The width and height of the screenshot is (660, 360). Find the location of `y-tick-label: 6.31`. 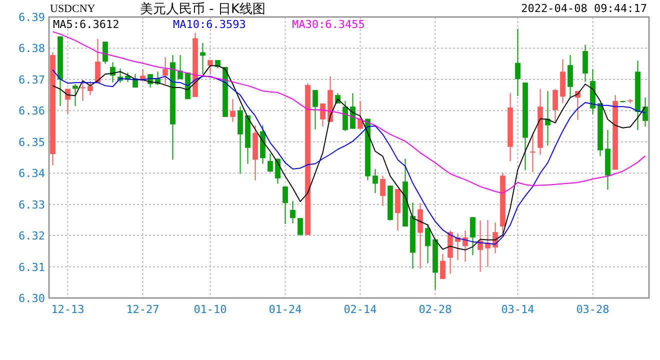

y-tick-label: 6.31 is located at coordinates (31, 267).